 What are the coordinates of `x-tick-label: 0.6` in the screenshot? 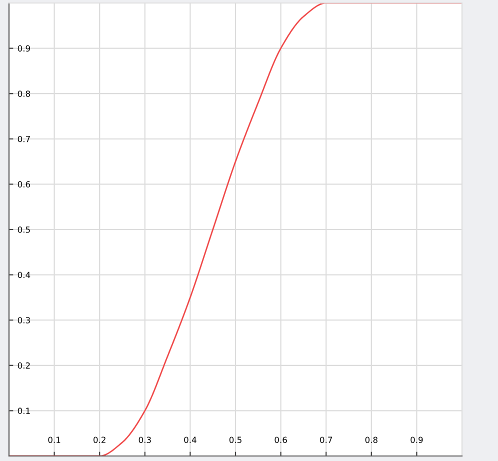 It's located at (280, 440).